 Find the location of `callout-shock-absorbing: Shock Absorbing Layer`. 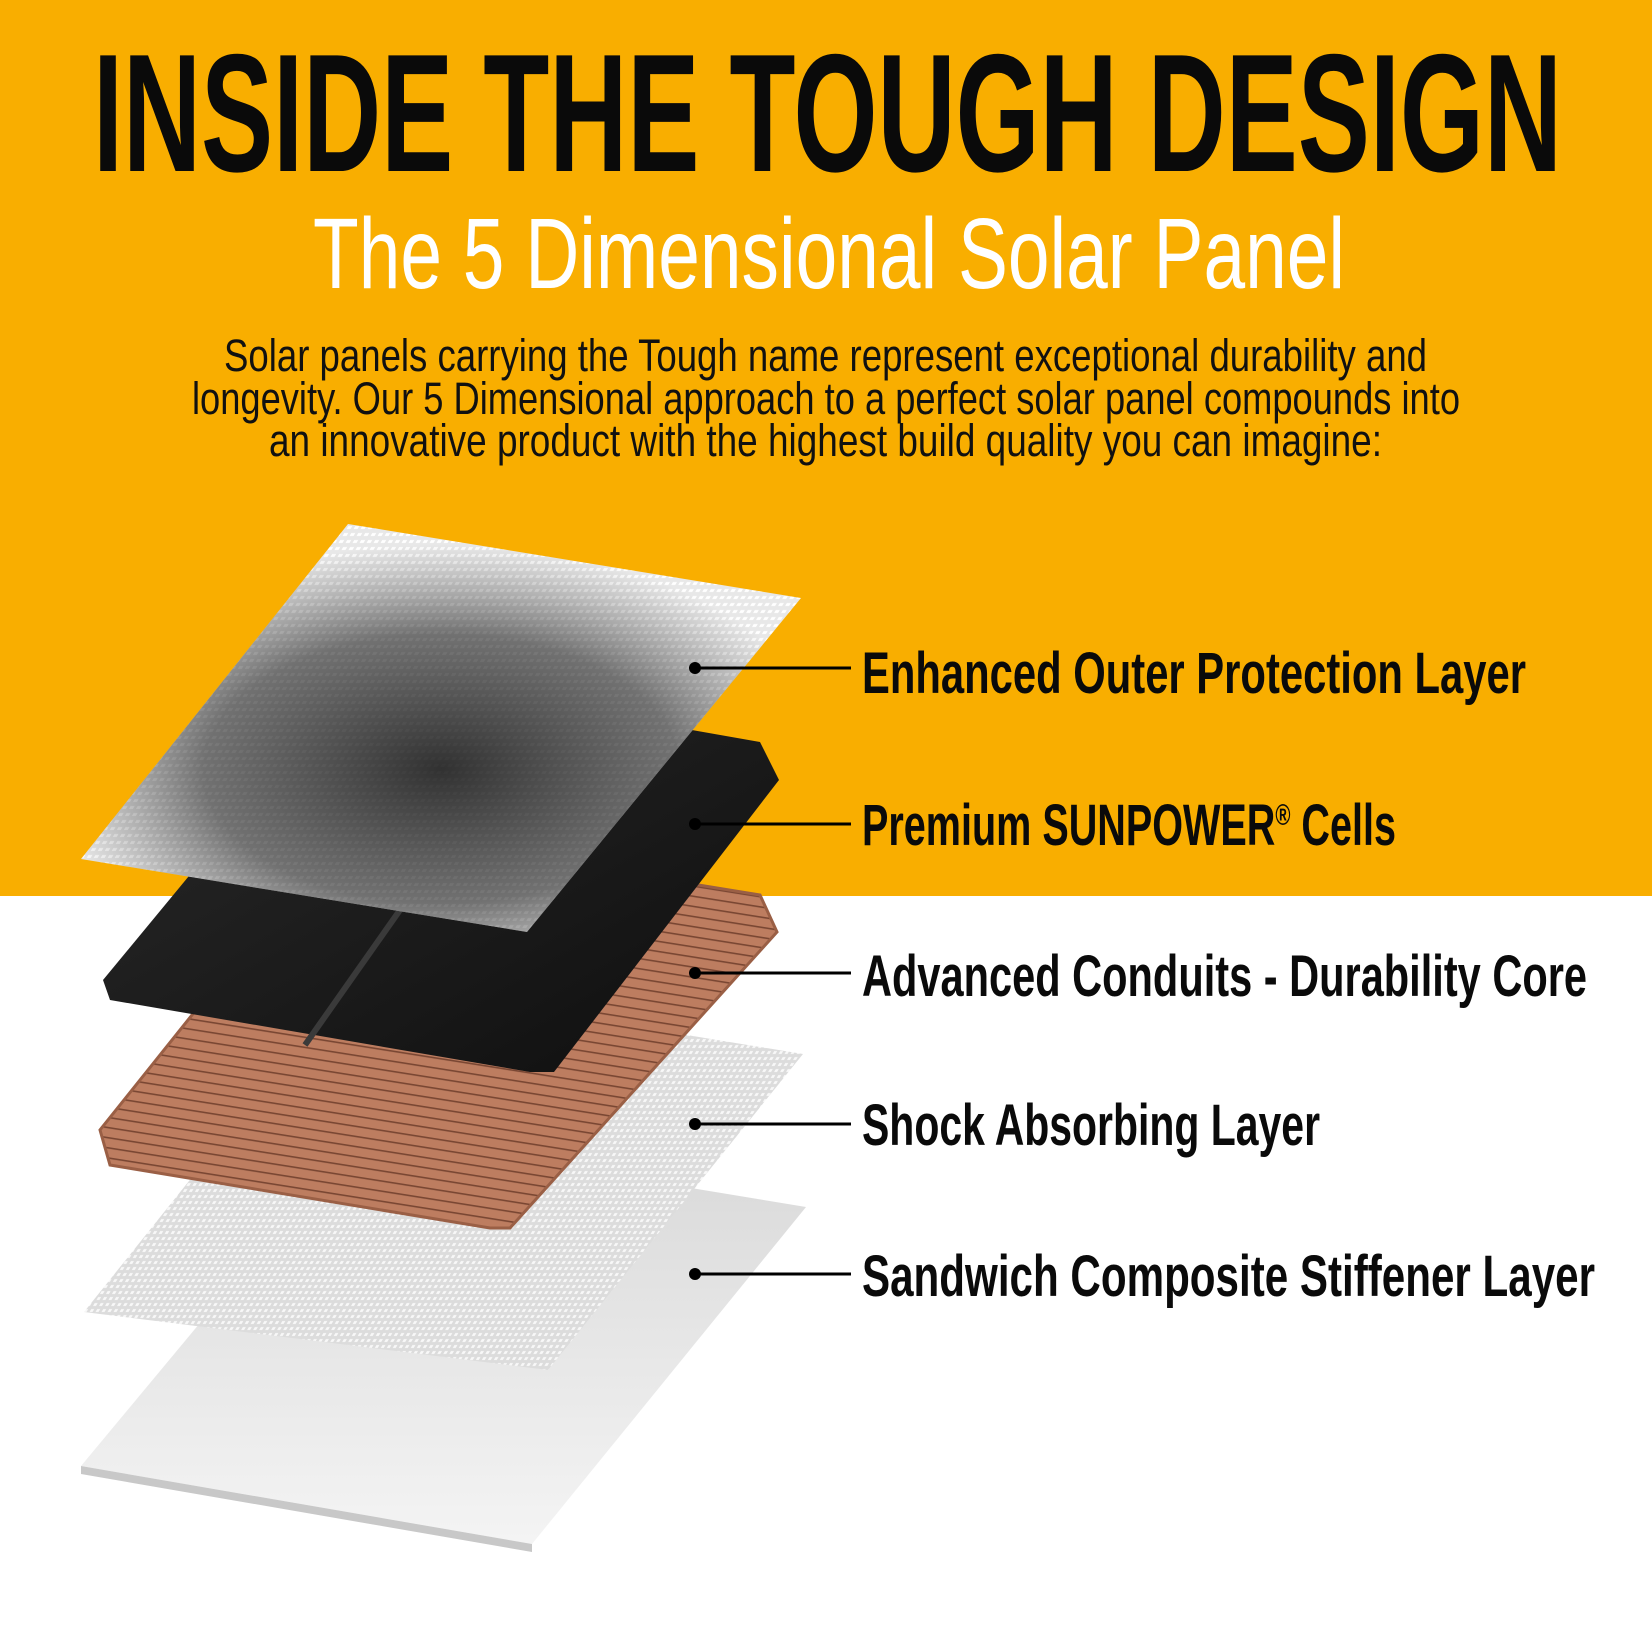

callout-shock-absorbing: Shock Absorbing Layer is located at coordinates (1004, 1125).